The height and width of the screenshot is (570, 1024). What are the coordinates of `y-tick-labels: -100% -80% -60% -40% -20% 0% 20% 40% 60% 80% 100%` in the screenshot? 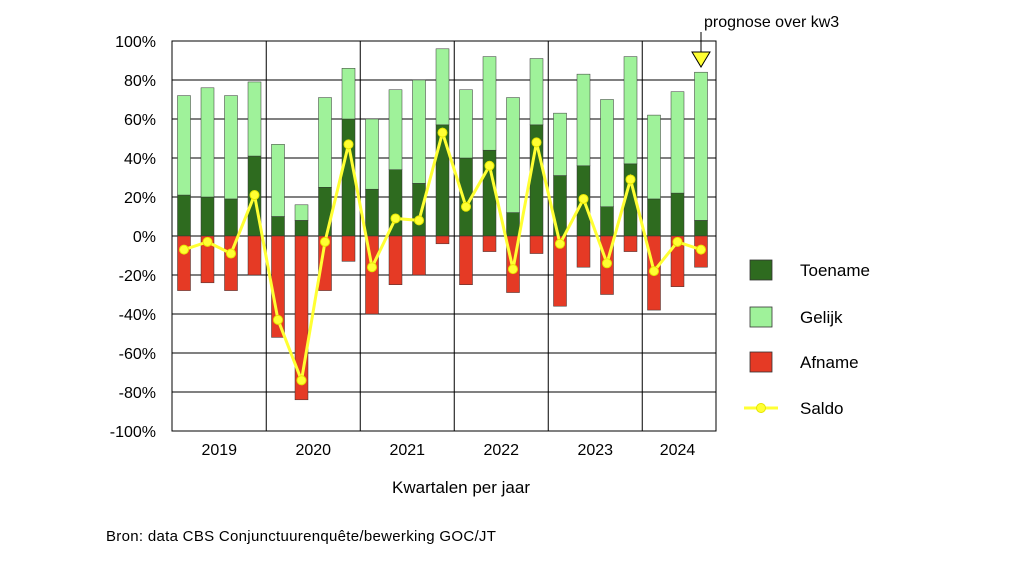 It's located at (133, 237).